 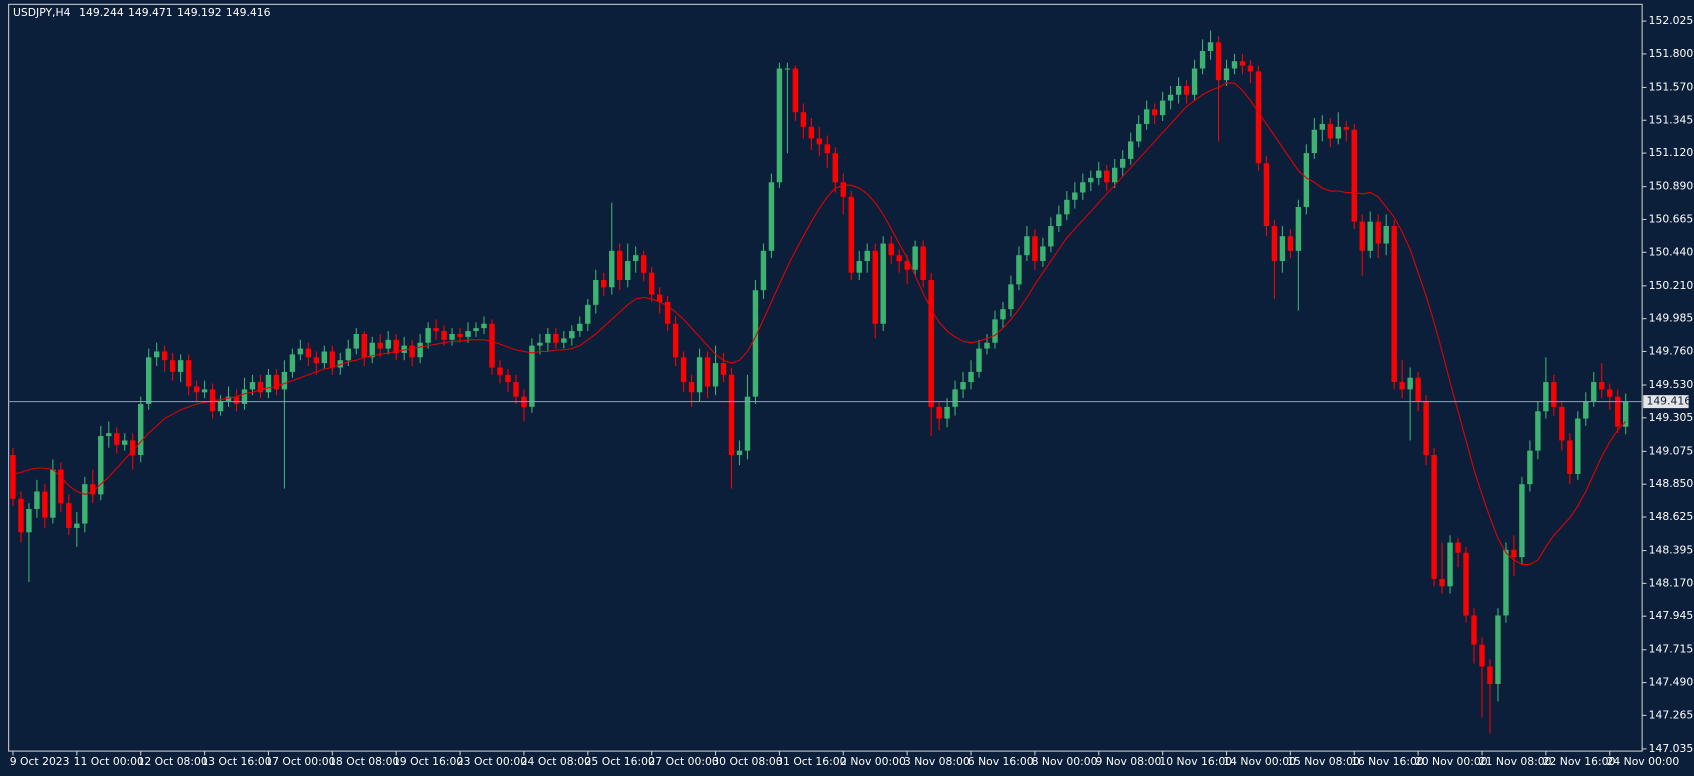 I want to click on x-tick-label: 23 Oct 00:00, so click(x=492, y=761).